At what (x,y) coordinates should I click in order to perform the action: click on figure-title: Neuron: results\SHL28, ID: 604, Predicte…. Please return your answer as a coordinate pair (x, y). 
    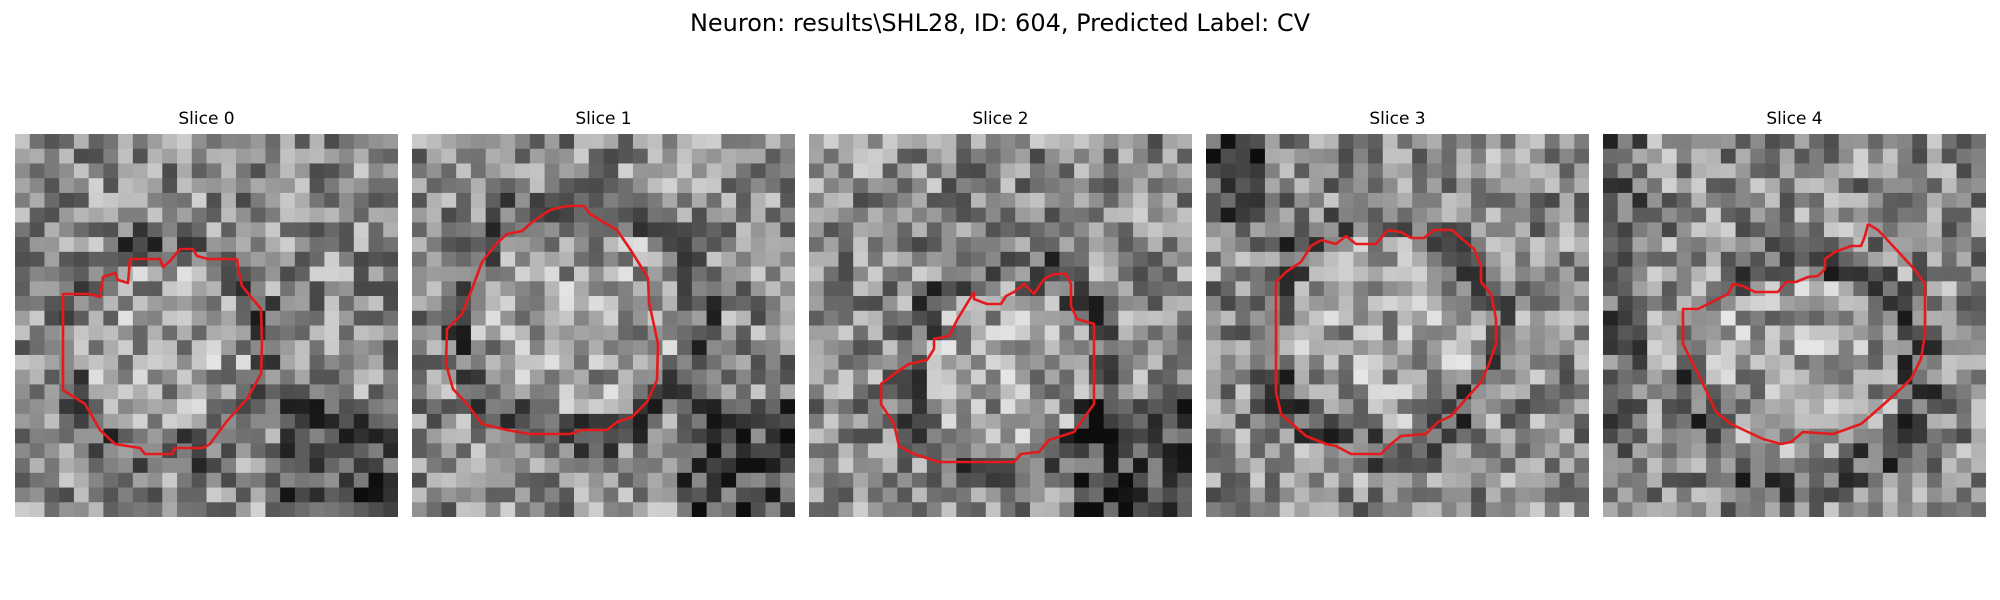
    Looking at the image, I should click on (1000, 23).